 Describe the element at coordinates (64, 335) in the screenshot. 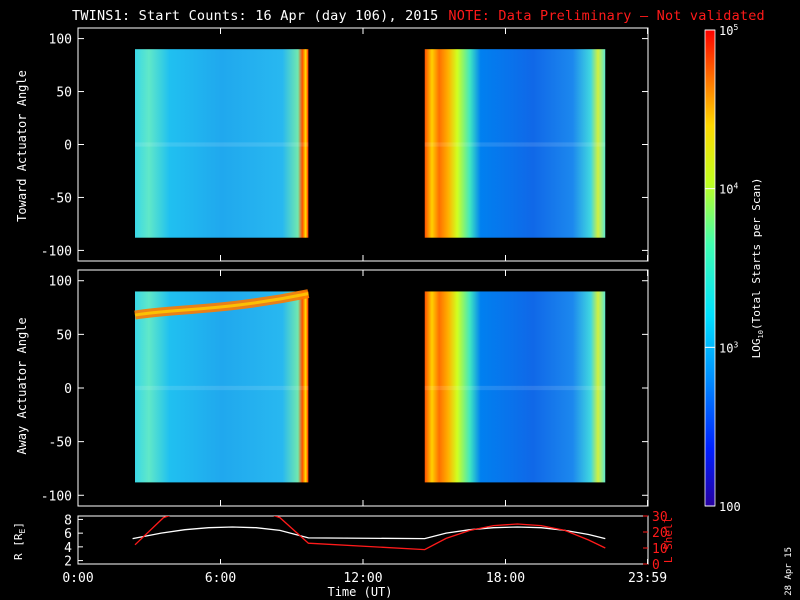

I see `away-panel-ytick-label: 50` at that location.